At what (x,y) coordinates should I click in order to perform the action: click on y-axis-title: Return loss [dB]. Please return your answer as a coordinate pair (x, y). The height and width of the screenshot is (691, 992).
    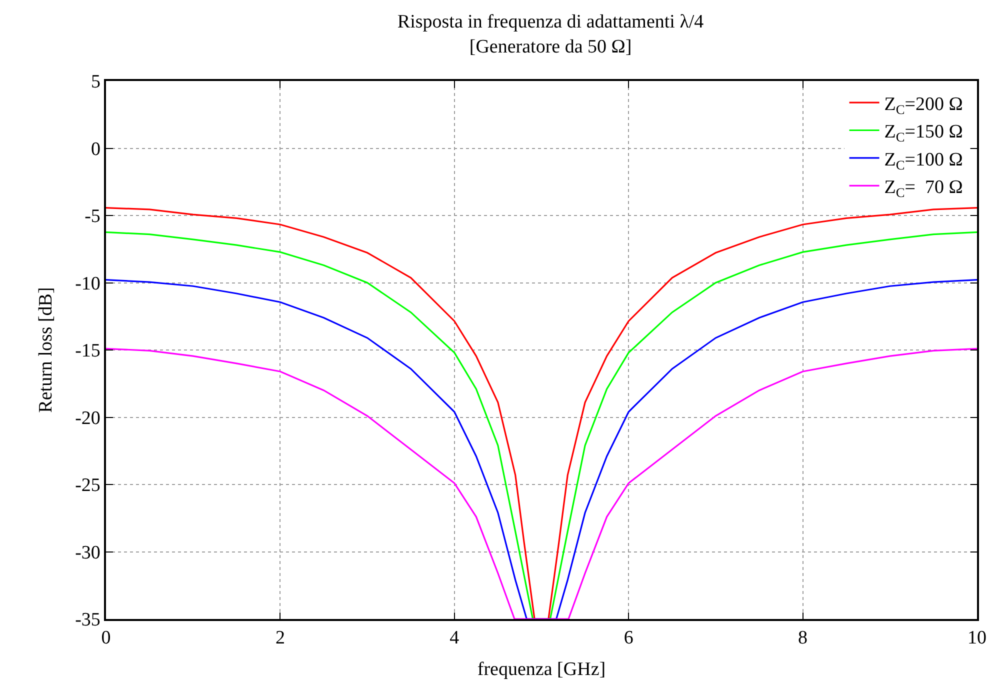
    Looking at the image, I should click on (45, 350).